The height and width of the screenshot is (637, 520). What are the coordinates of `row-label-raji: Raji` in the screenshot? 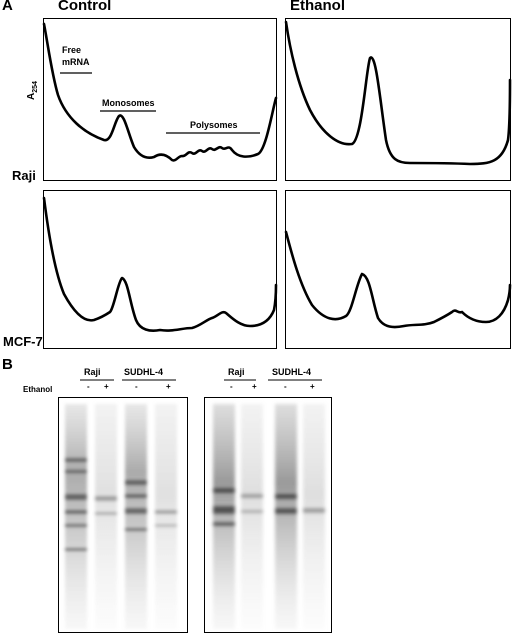 It's located at (24, 175).